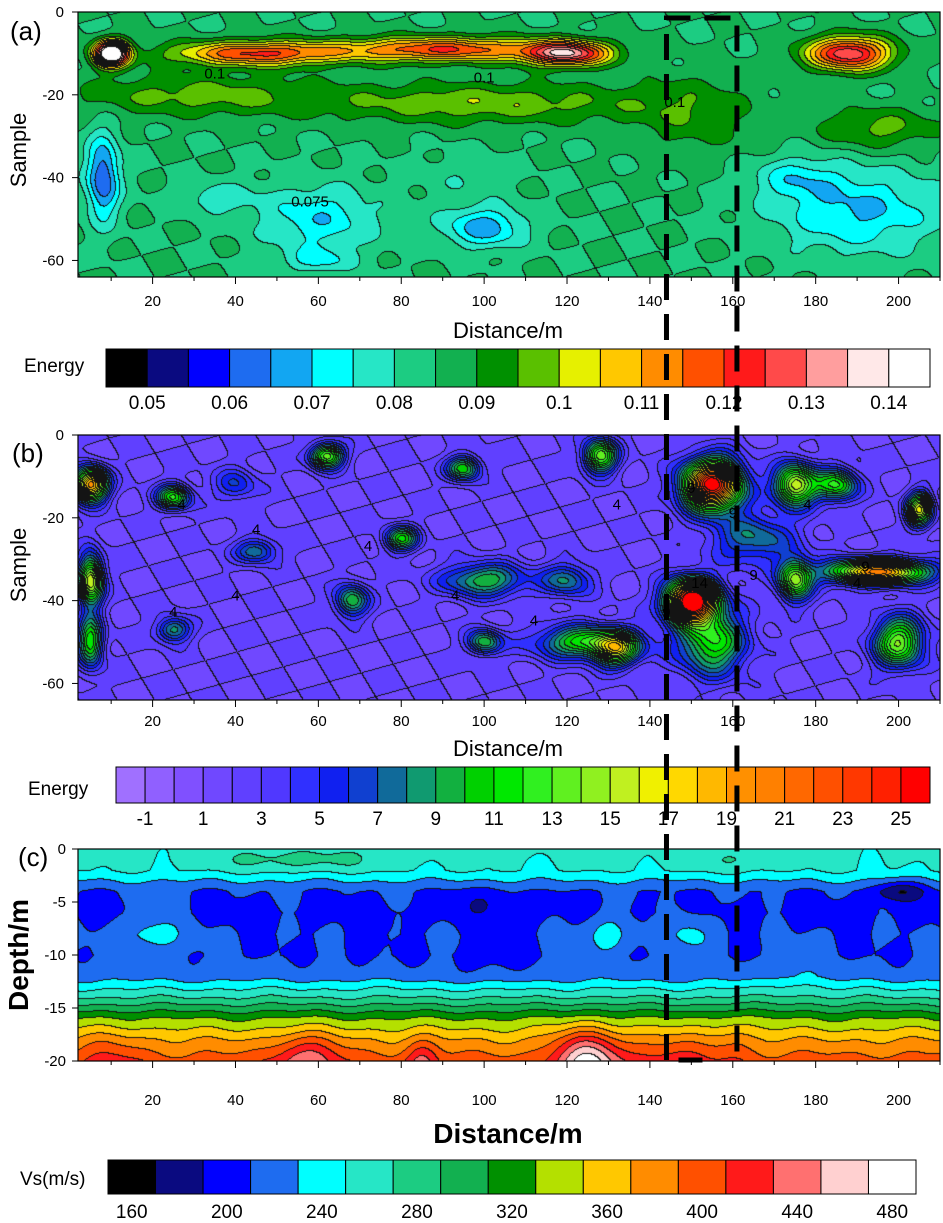  What do you see at coordinates (322, 1212) in the screenshot?
I see `panel-c-colorbar-tick-label: 240` at bounding box center [322, 1212].